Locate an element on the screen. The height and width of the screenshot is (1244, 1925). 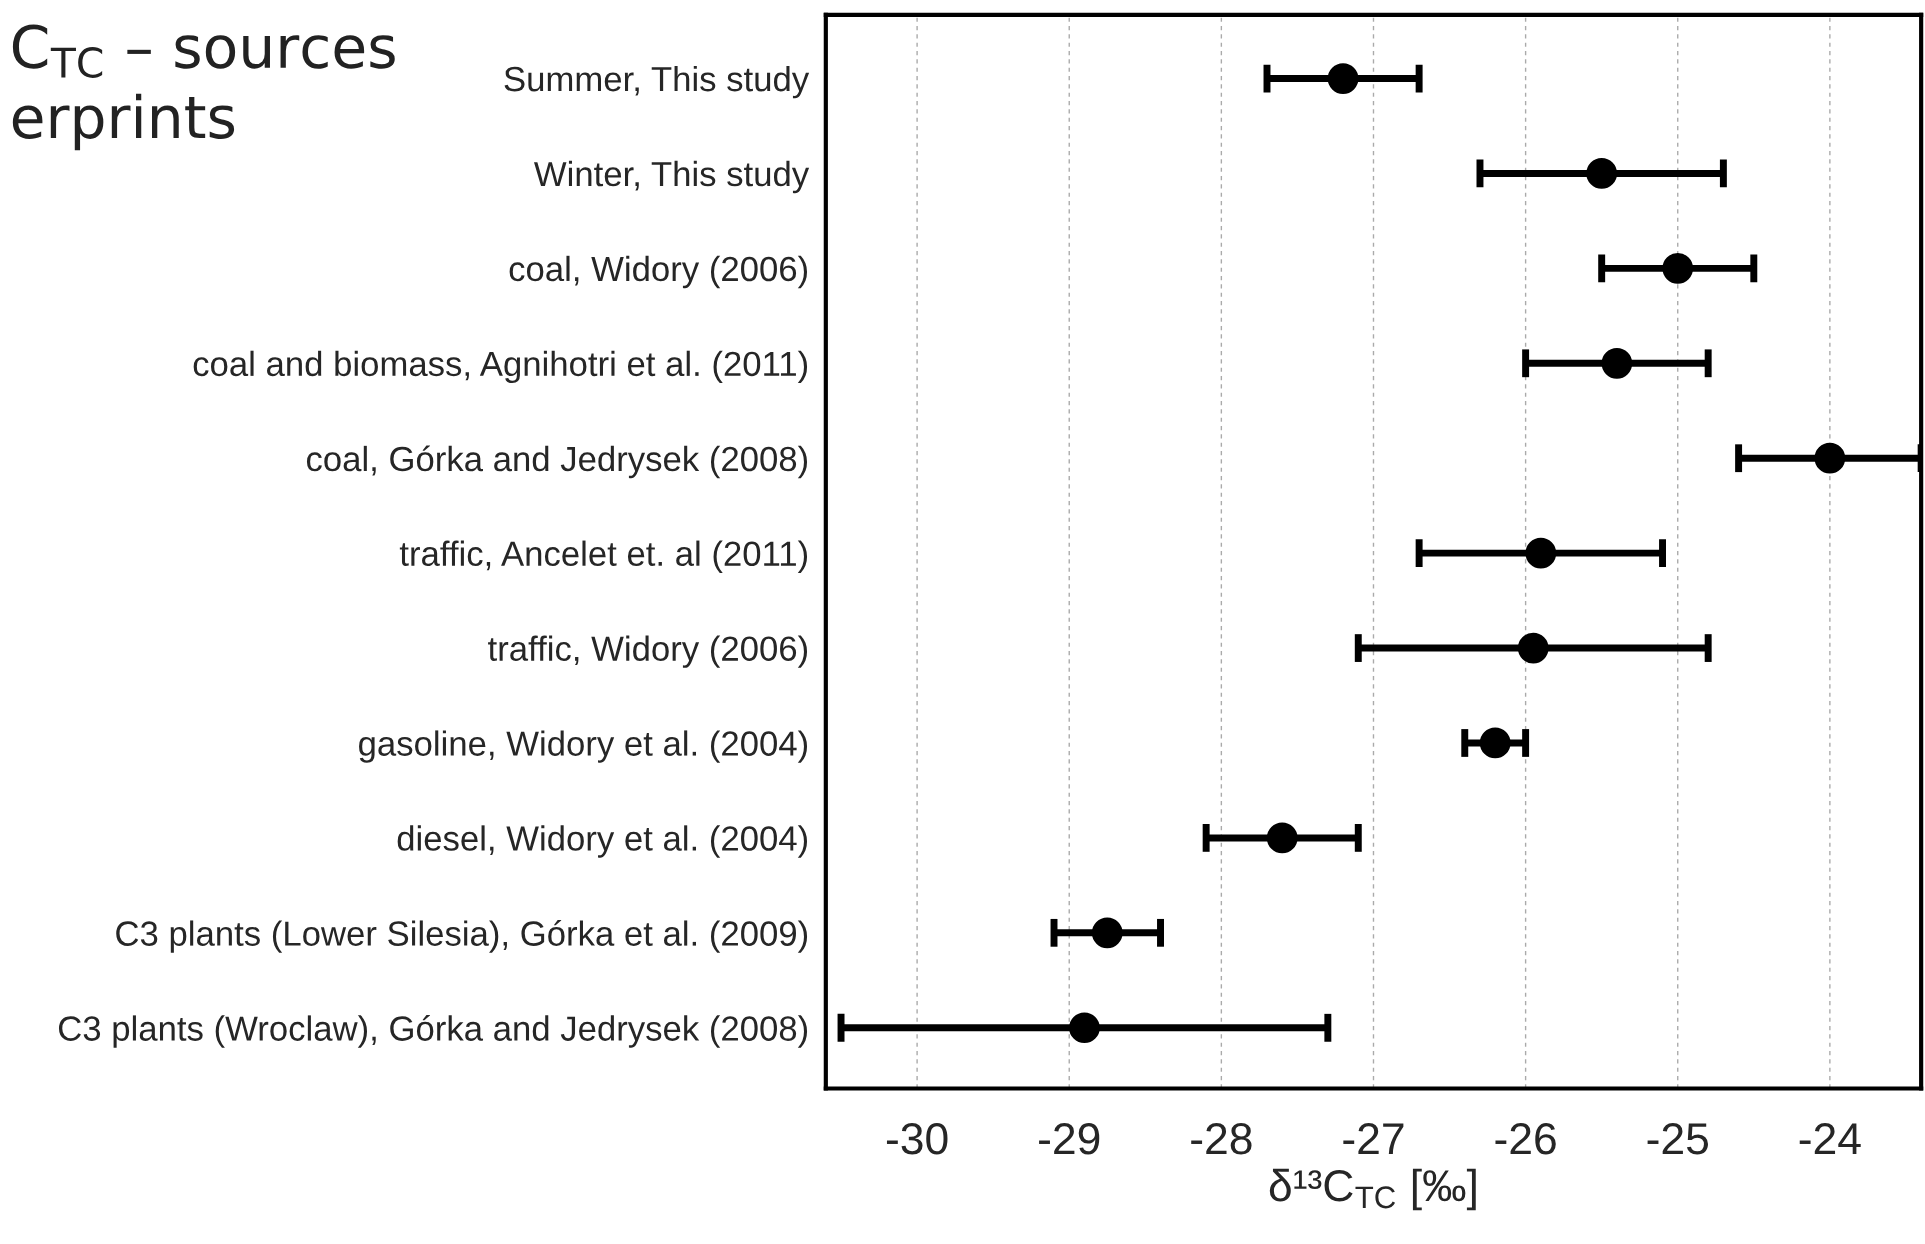
x-tick-label: -24 is located at coordinates (1830, 1139).